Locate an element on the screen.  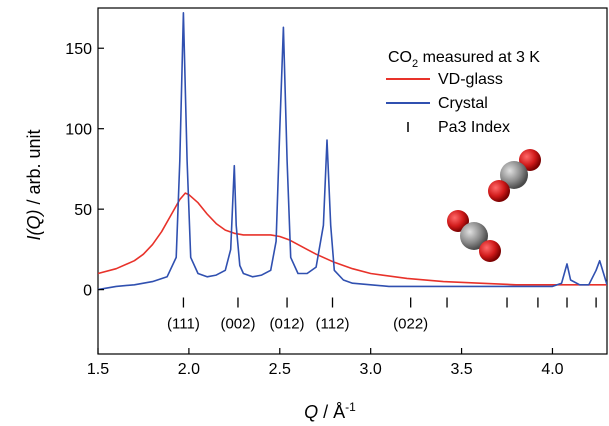
hkl-label: (002) is located at coordinates (237, 323).